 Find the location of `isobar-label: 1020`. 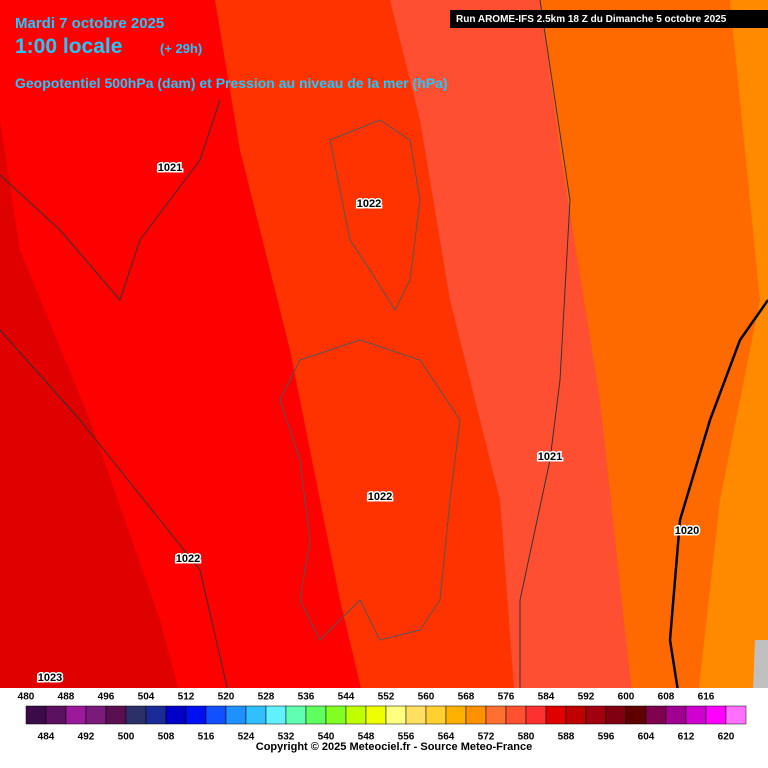

isobar-label: 1020 is located at coordinates (687, 531).